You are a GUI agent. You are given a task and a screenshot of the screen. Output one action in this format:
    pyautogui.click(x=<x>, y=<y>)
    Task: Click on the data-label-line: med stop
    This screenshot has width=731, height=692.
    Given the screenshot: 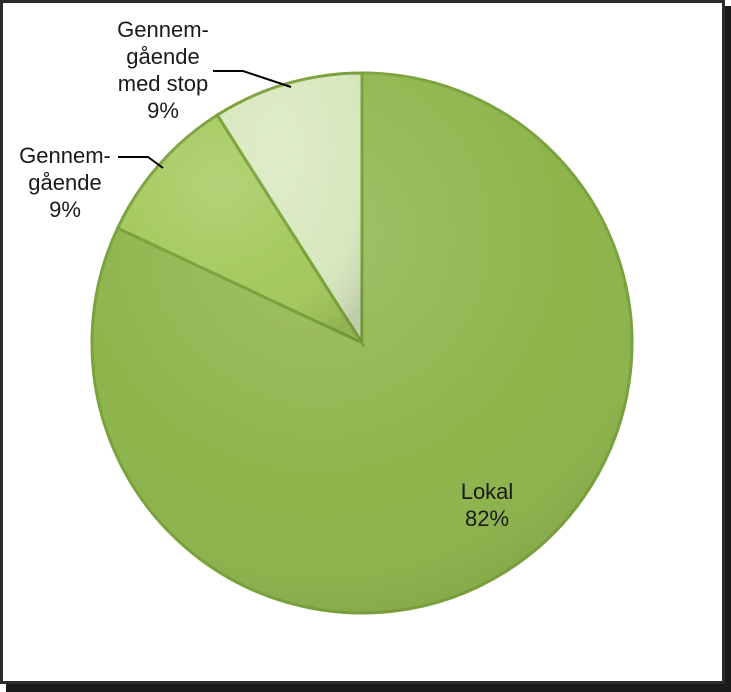 What is the action you would take?
    pyautogui.click(x=163, y=83)
    